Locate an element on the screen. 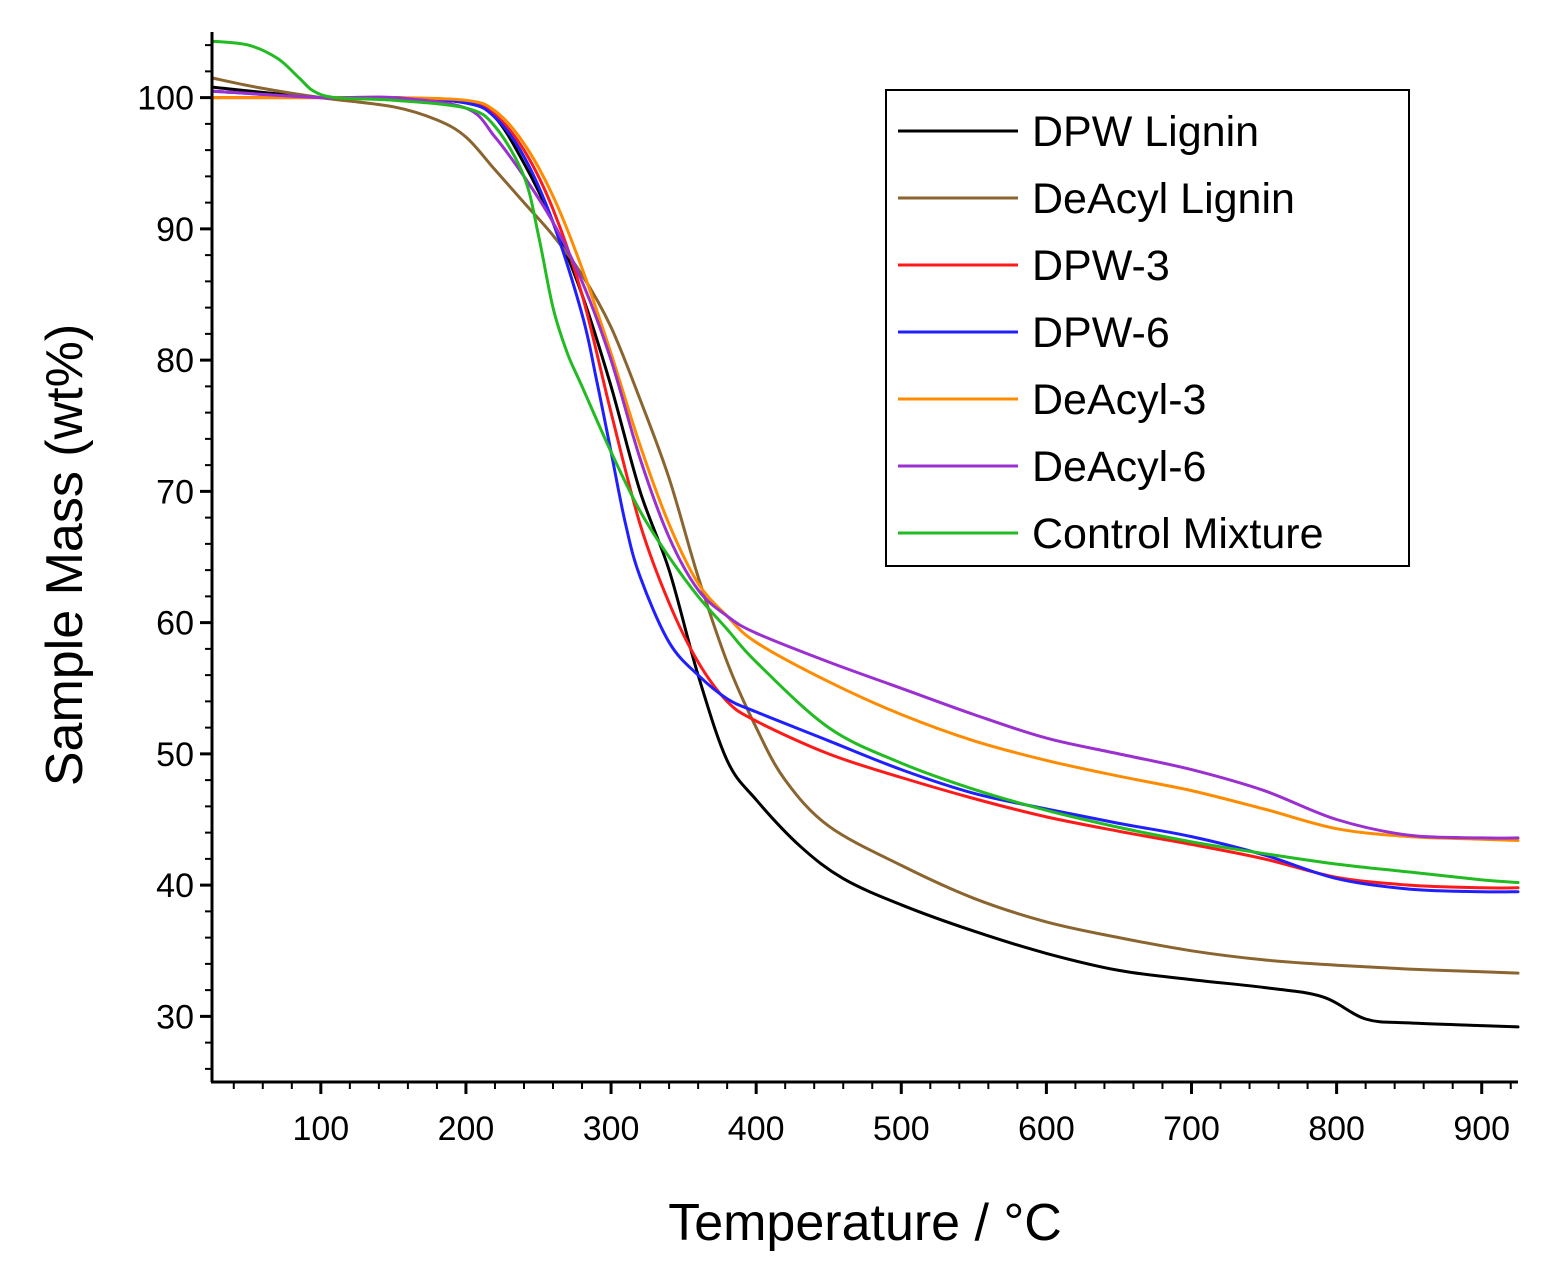 The image size is (1555, 1282). legend-label-deacyl-6: DeAcyl-6 is located at coordinates (1119, 467).